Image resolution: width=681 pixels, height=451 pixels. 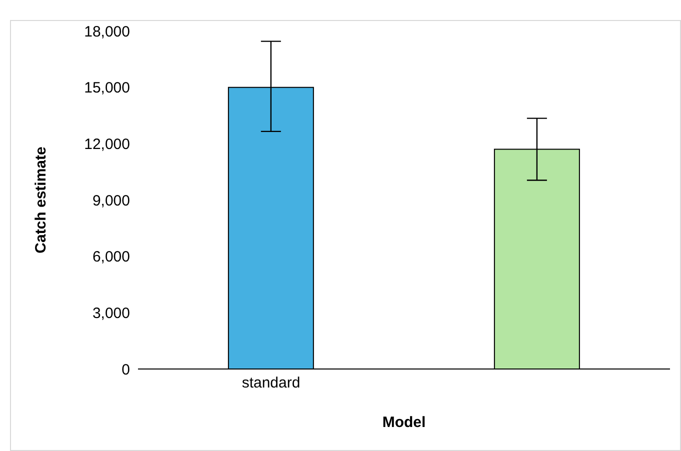 What do you see at coordinates (41, 200) in the screenshot?
I see `y-axis-title: Catch estimate` at bounding box center [41, 200].